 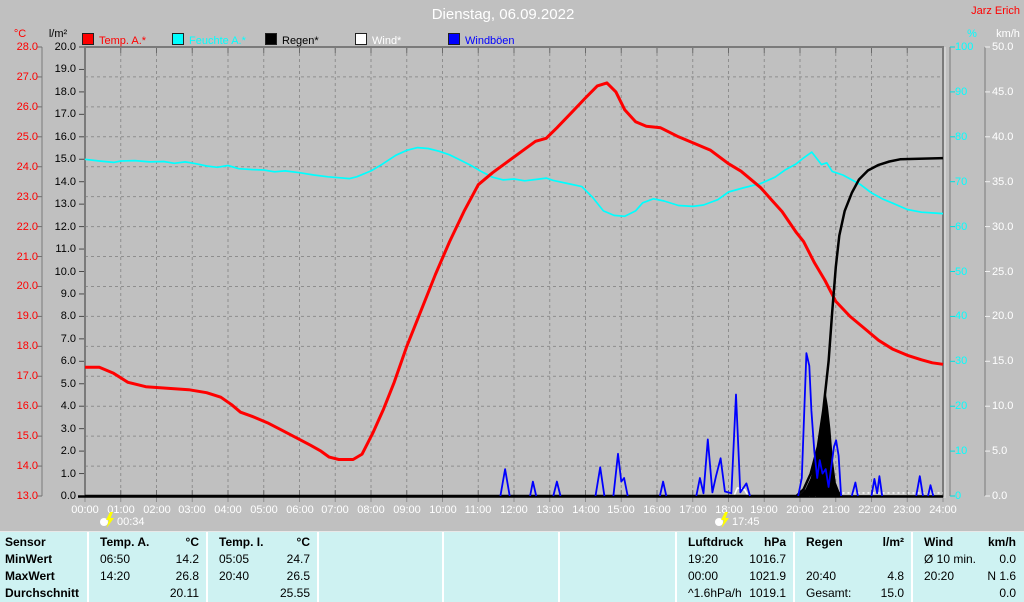 I want to click on feuchte-a--curve, so click(x=514, y=182).